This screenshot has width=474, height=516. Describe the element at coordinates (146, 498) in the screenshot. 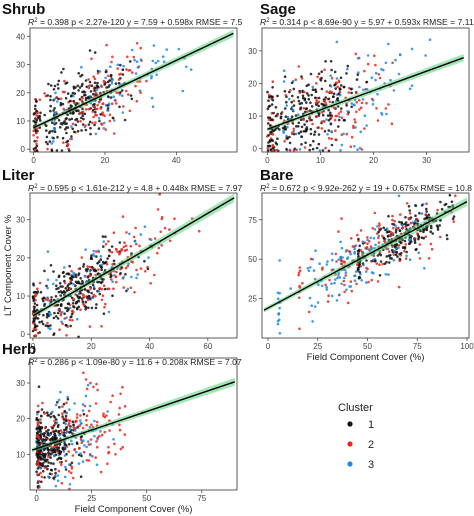

I see `x-tick-label: 50` at that location.